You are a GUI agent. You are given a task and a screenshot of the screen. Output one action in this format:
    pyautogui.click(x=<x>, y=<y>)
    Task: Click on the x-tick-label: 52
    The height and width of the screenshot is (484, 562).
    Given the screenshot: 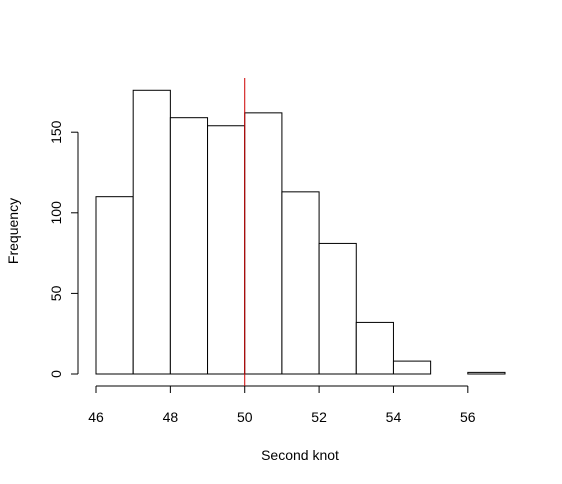 What is the action you would take?
    pyautogui.click(x=319, y=417)
    